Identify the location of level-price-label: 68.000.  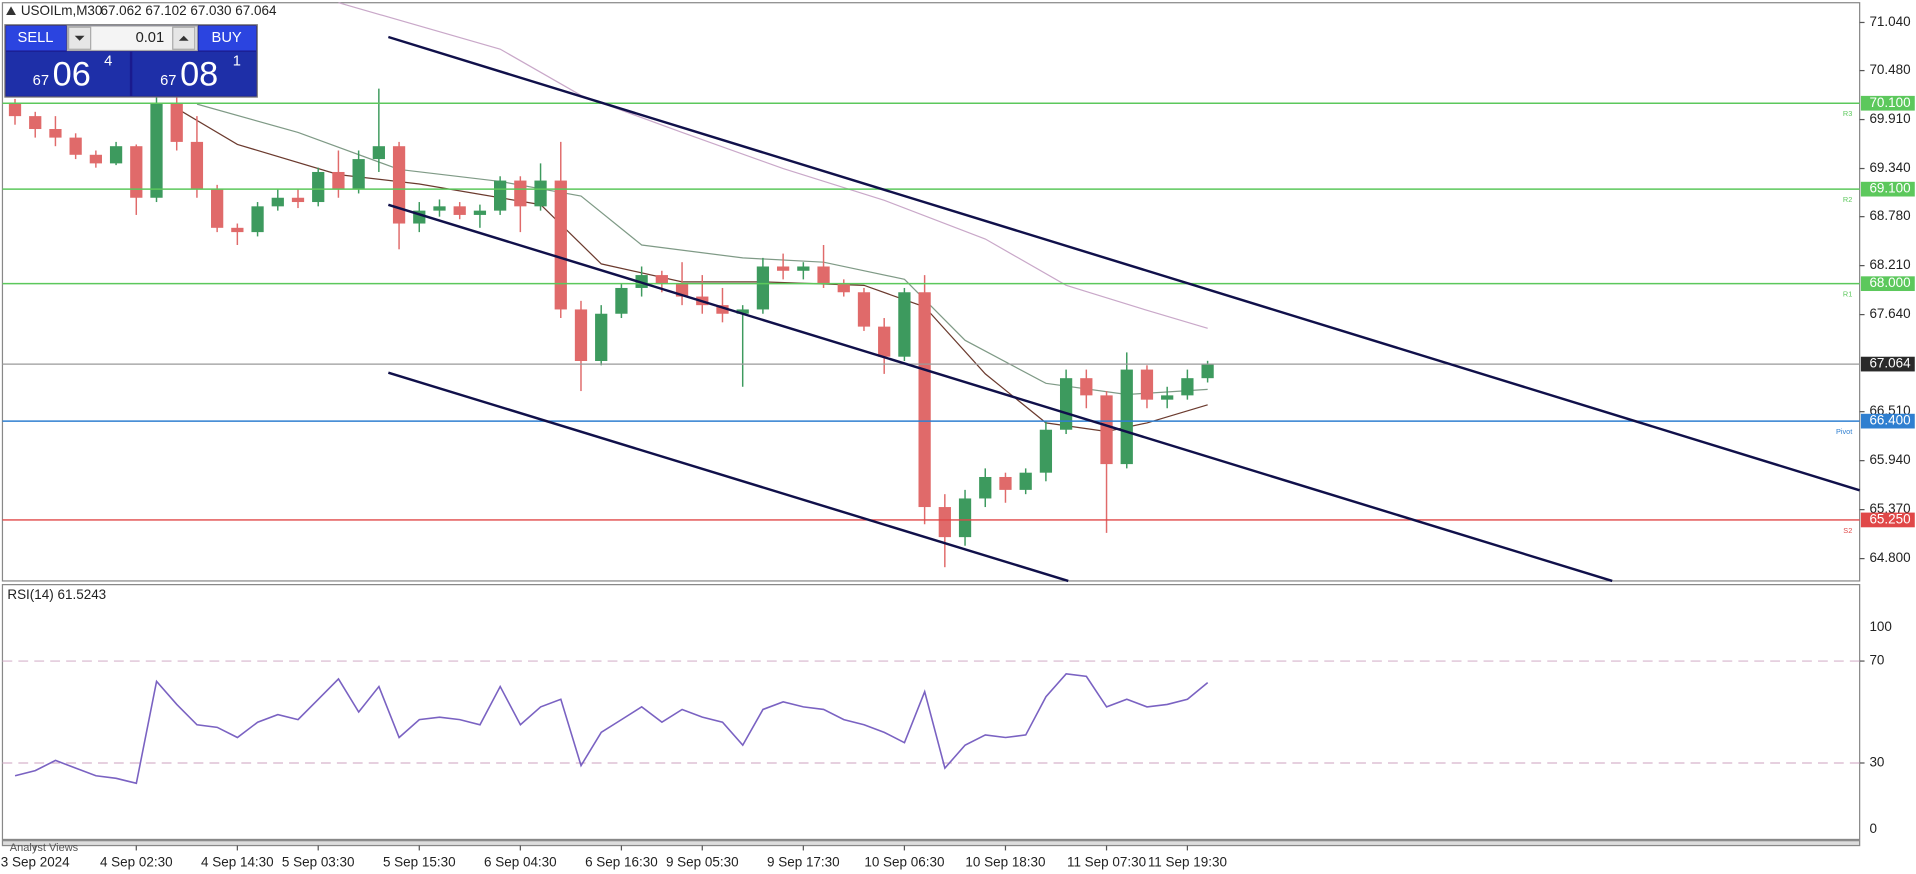
(1889, 282).